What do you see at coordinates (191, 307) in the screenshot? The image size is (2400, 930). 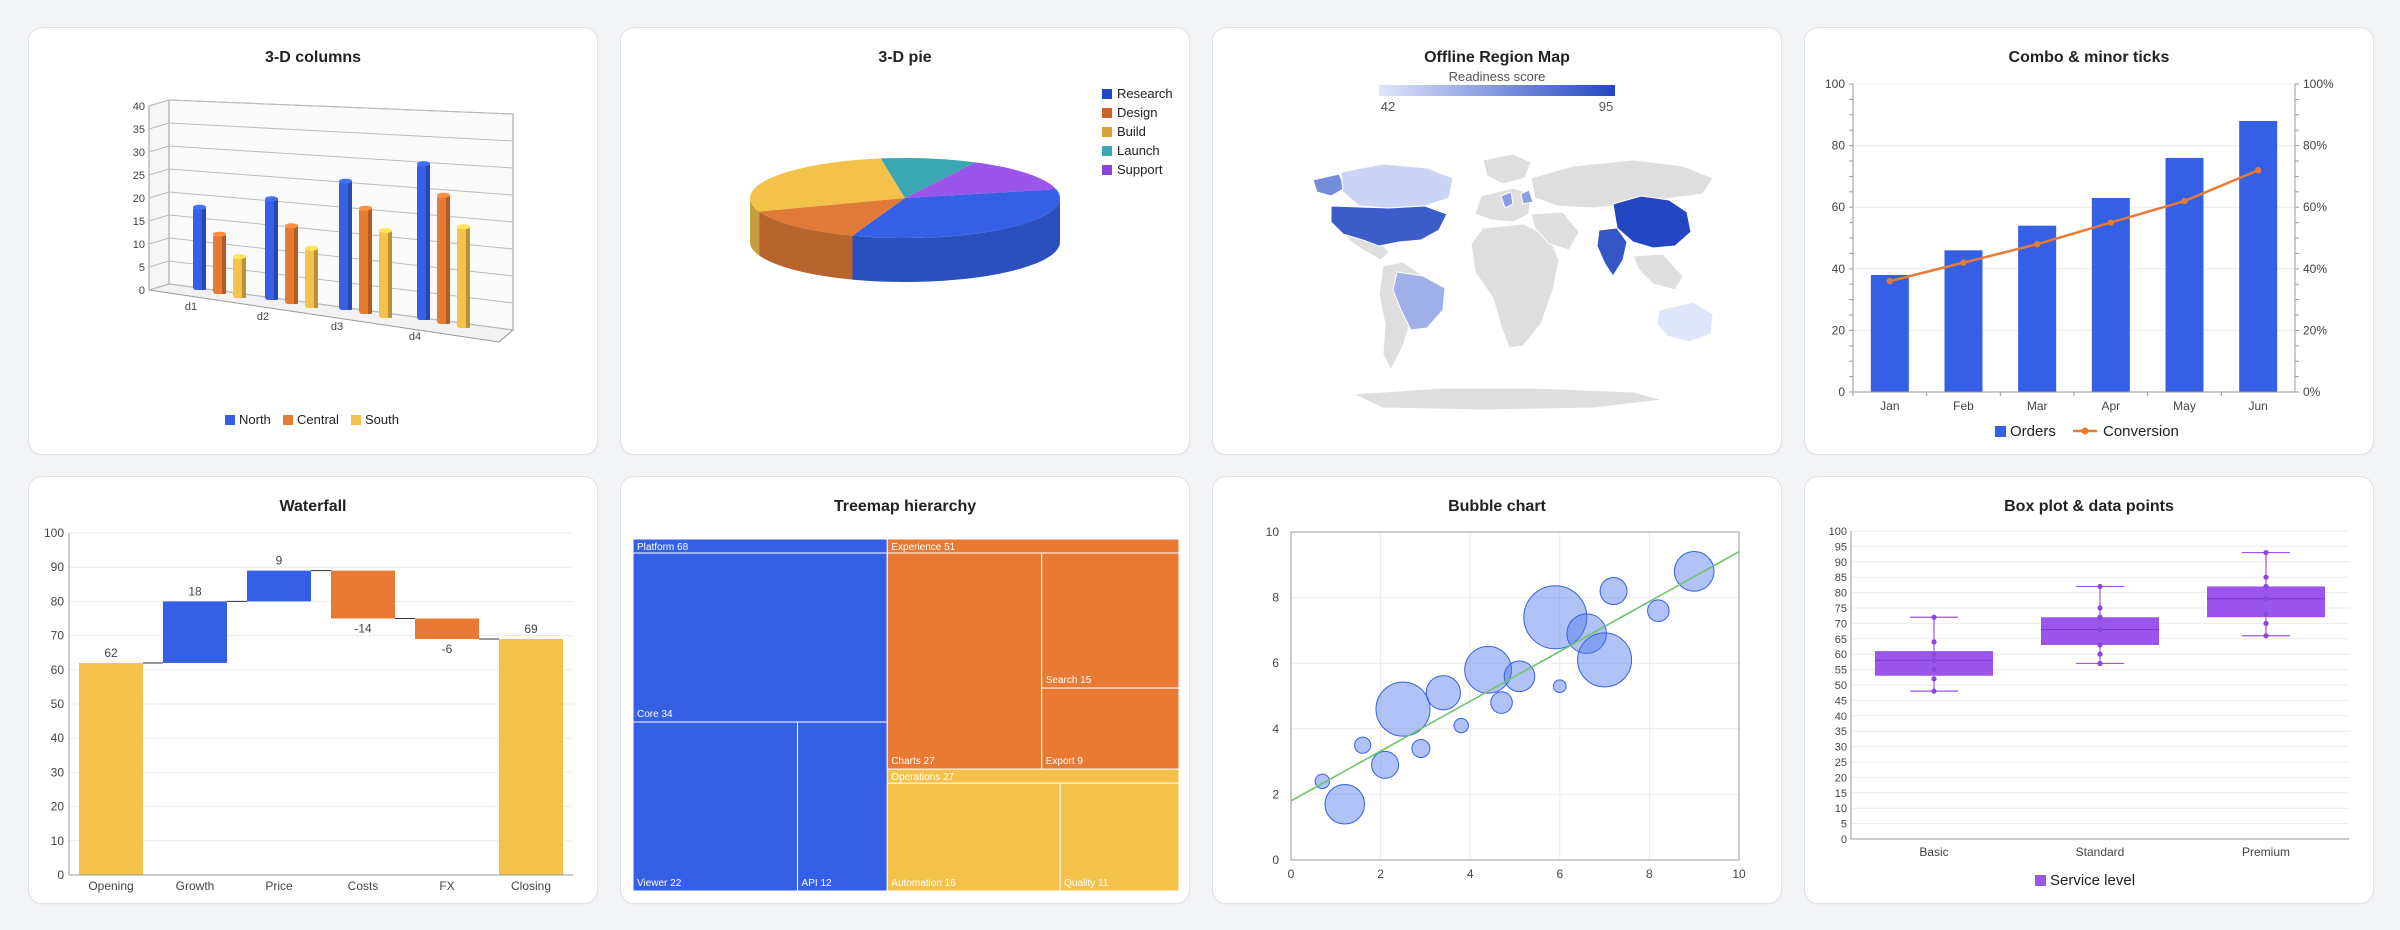 I see `x-tick-label: d1` at bounding box center [191, 307].